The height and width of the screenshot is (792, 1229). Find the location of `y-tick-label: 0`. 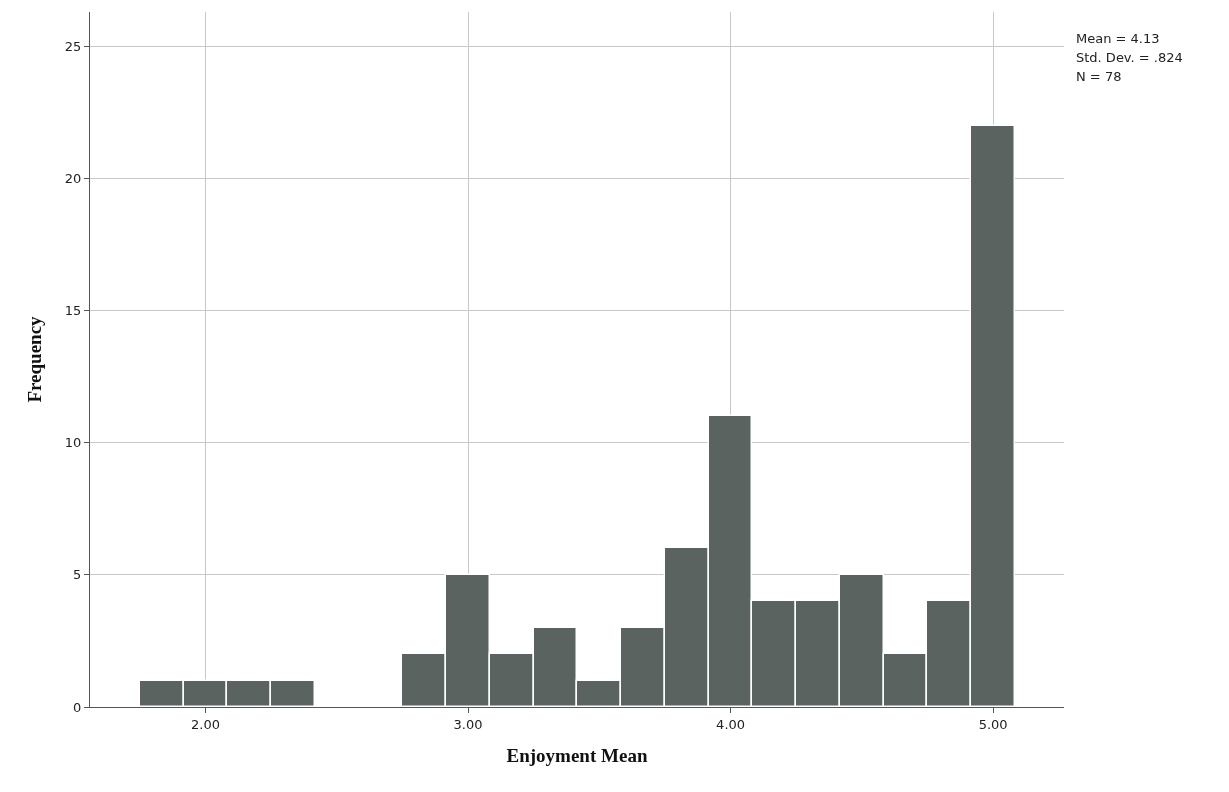

y-tick-label: 0 is located at coordinates (77, 707).